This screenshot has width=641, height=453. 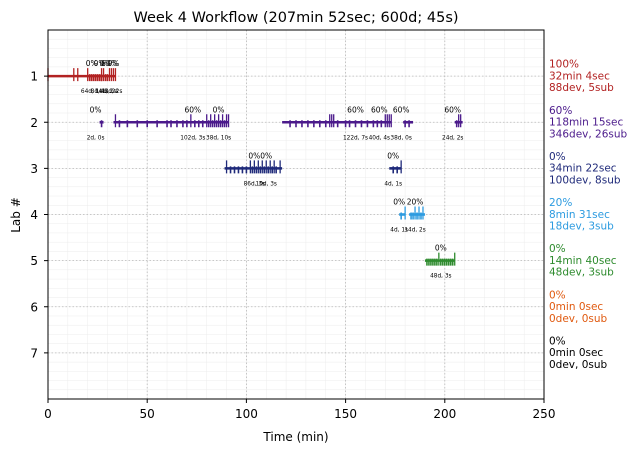 What do you see at coordinates (100, 92) in the screenshot?
I see `annotation-info: 8d, 1s` at bounding box center [100, 92].